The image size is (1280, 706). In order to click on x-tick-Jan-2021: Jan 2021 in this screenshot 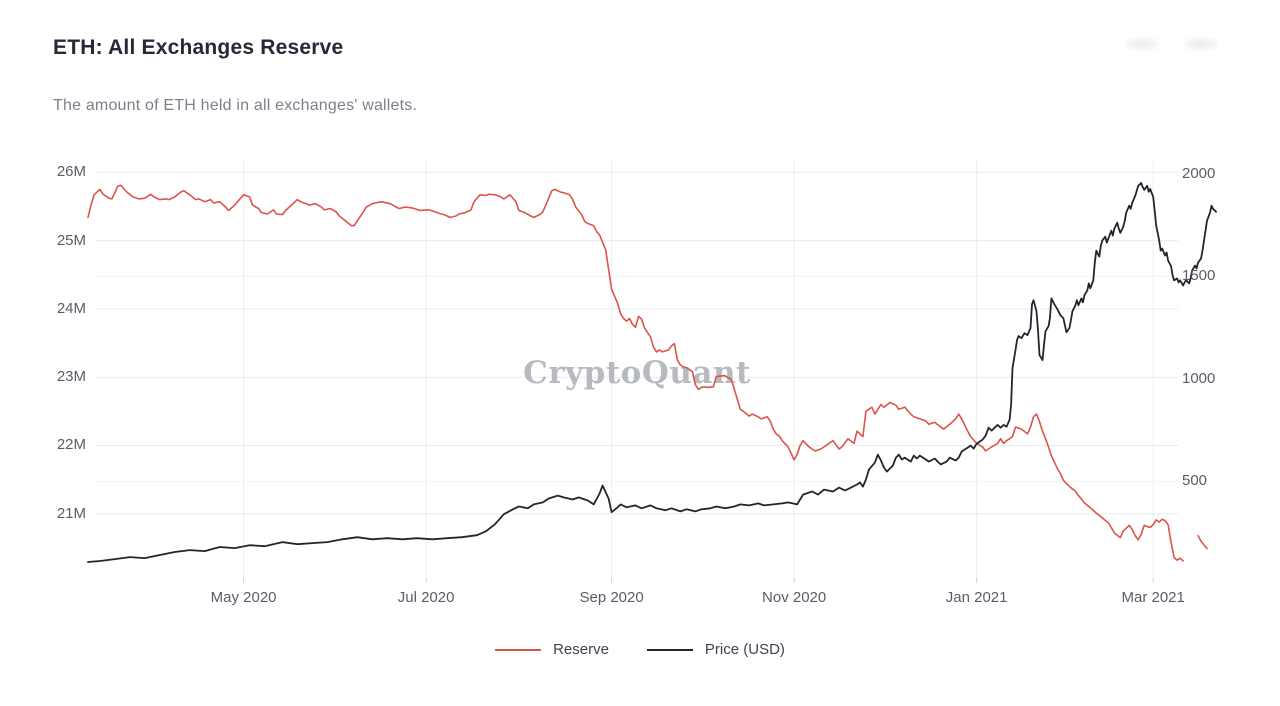, I will do `click(976, 597)`.